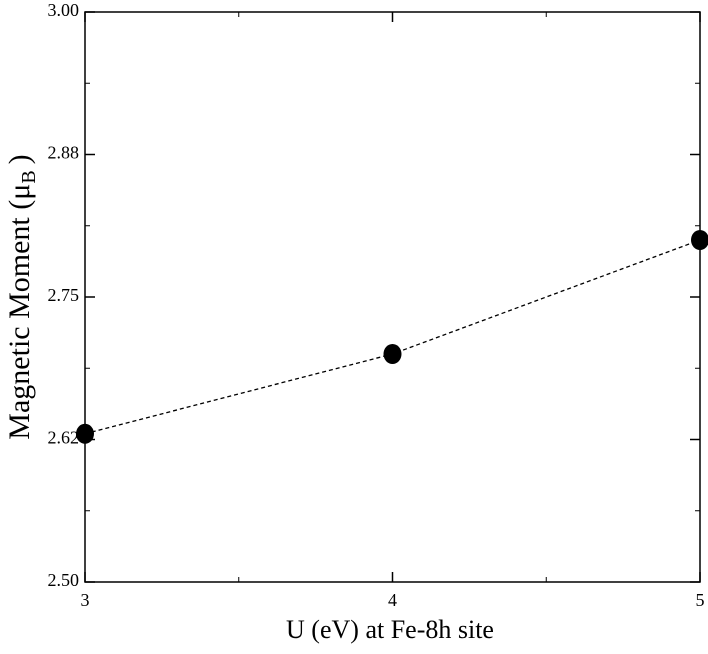 The width and height of the screenshot is (708, 654). I want to click on y-tick-label: 3.00, so click(64, 10).